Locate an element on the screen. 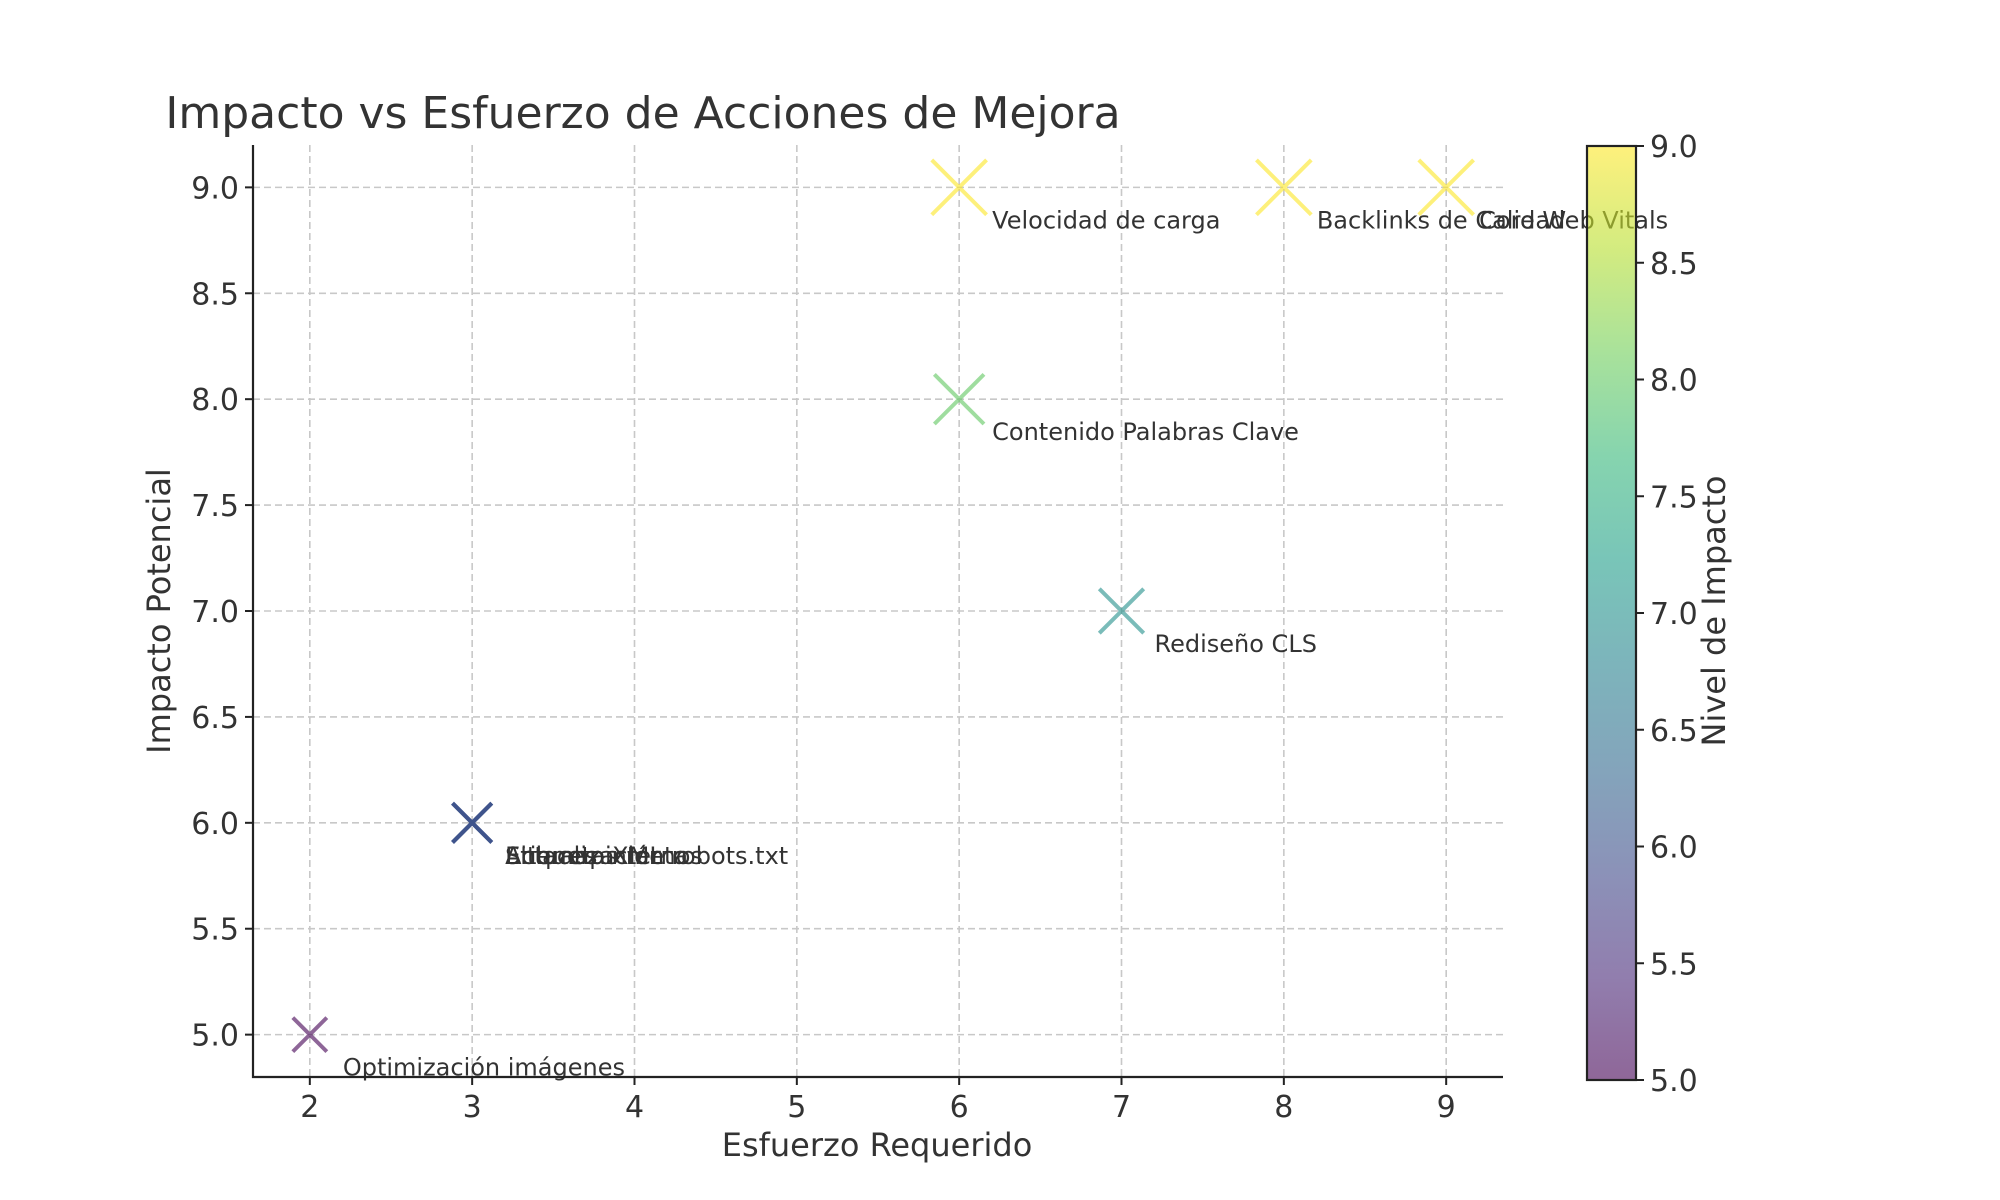  x-tick-label: 9 is located at coordinates (1446, 1107).